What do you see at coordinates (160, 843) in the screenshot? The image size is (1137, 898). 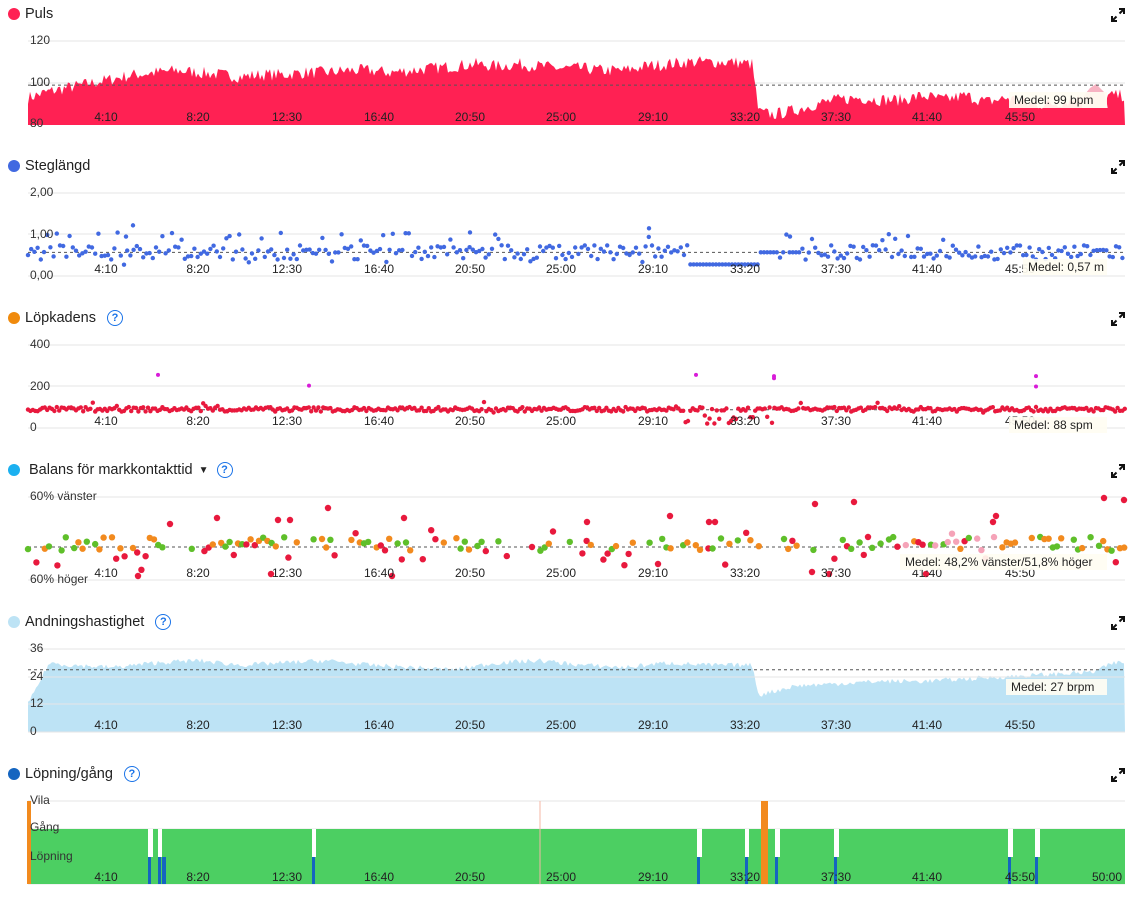 I see `walk-gap` at bounding box center [160, 843].